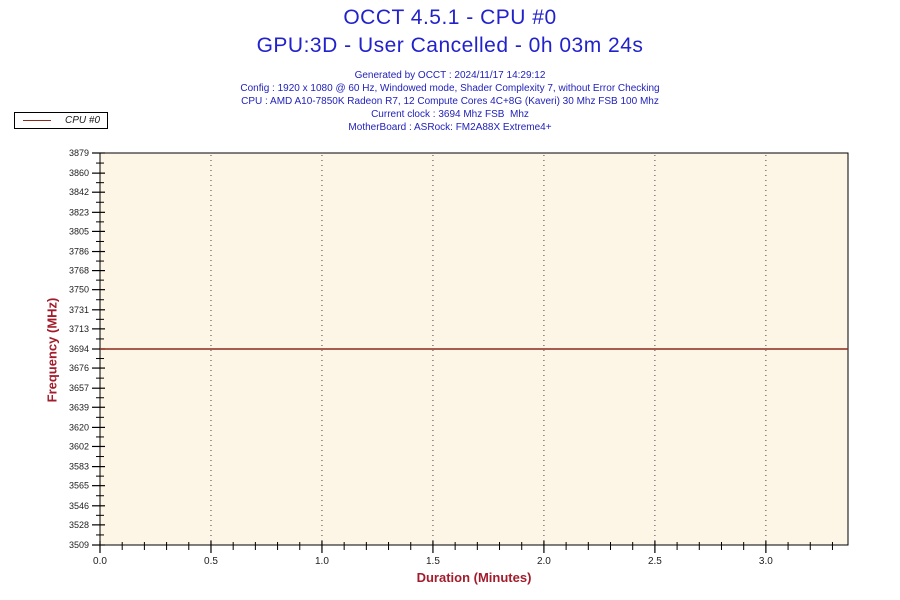  I want to click on y-tick-label: 3676, so click(79, 368).